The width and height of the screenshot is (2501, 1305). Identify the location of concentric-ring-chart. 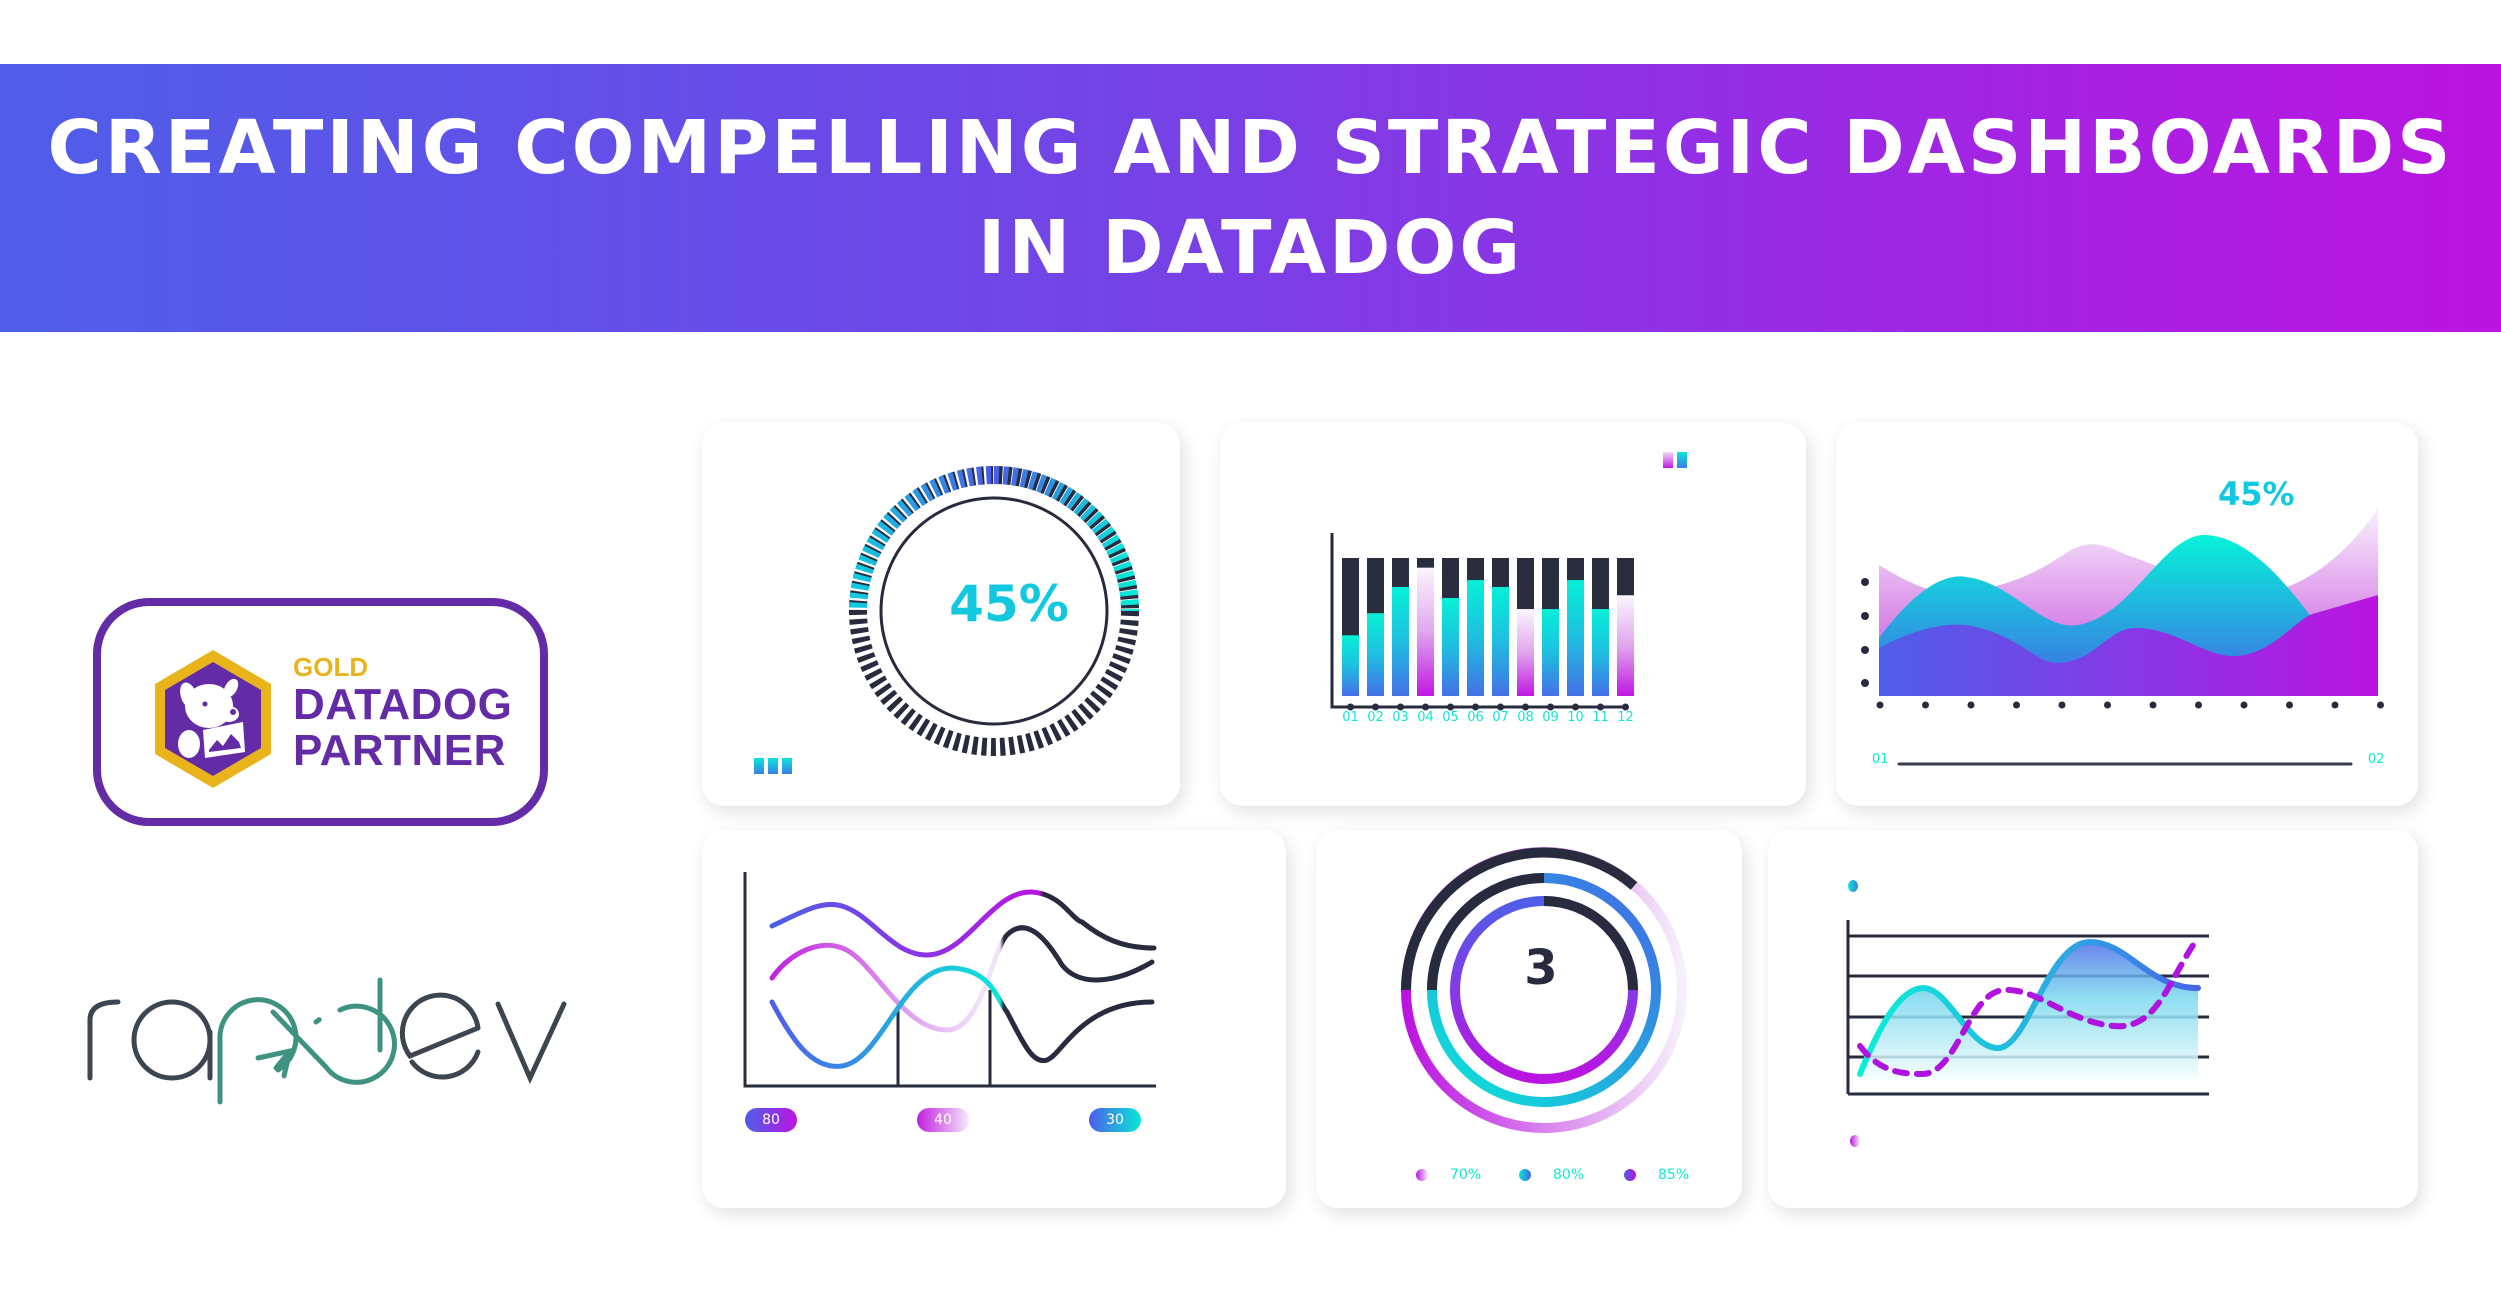
(1544, 990).